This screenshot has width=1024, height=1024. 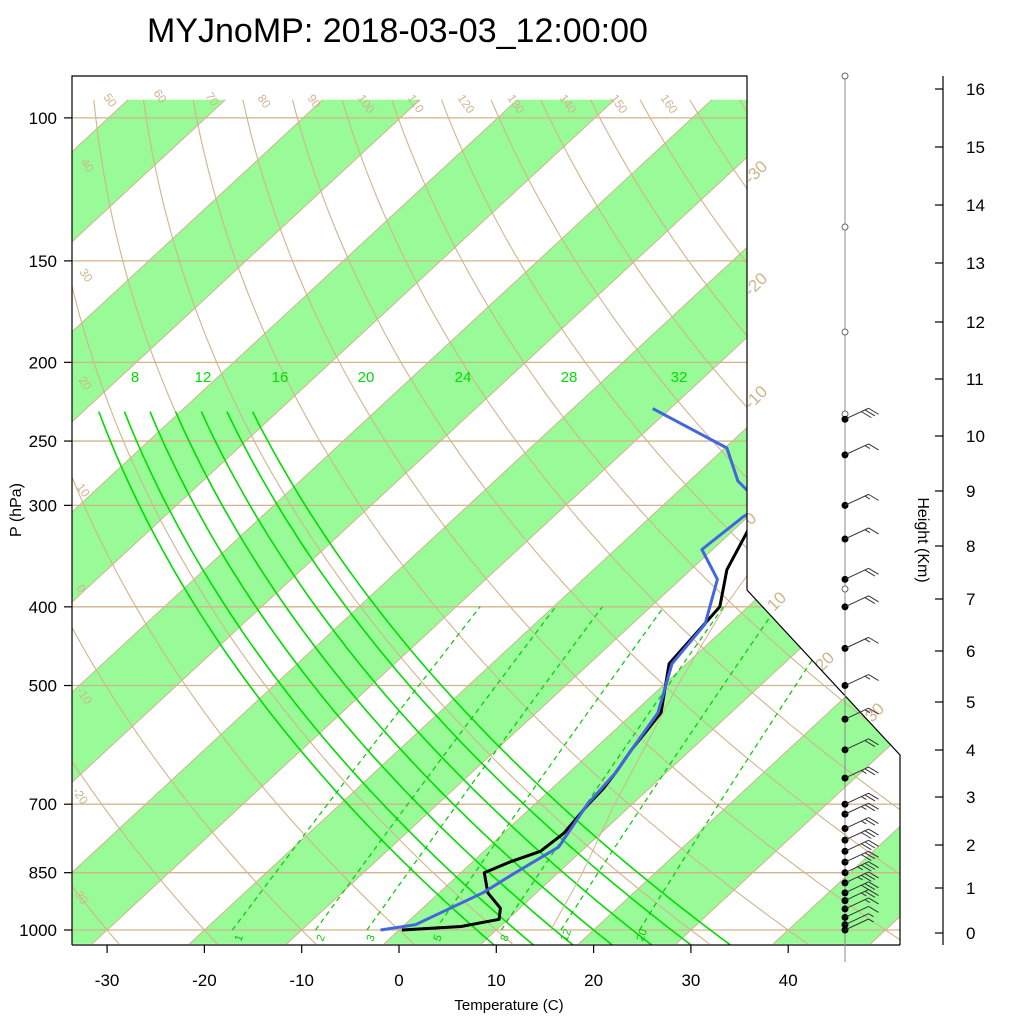 What do you see at coordinates (970, 702) in the screenshot?
I see `height-tick-label: 5` at bounding box center [970, 702].